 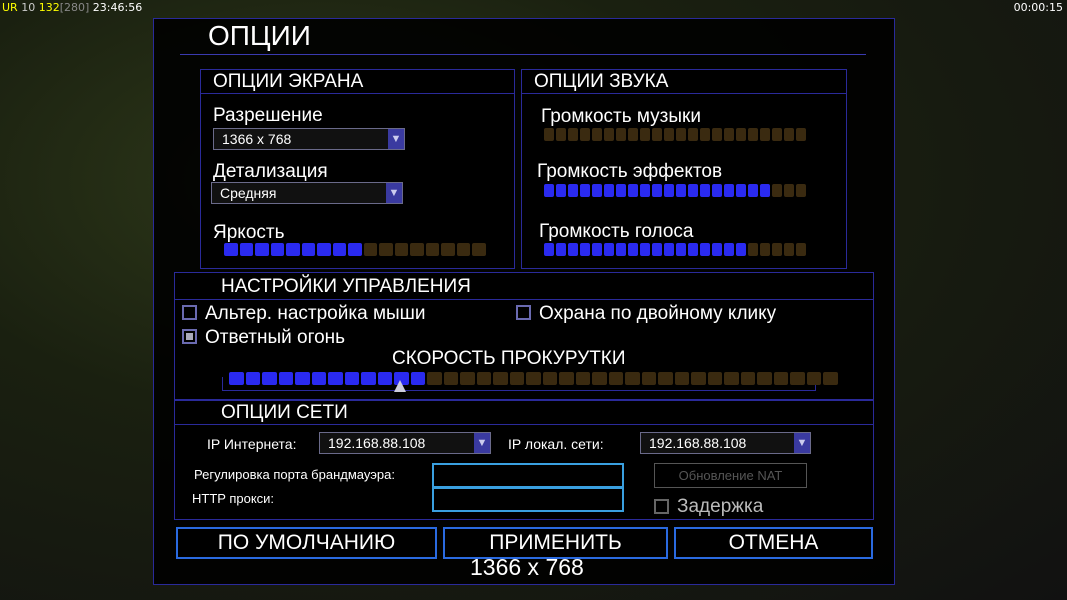 I want to click on alt-mouse-checkbox, so click(x=189, y=312).